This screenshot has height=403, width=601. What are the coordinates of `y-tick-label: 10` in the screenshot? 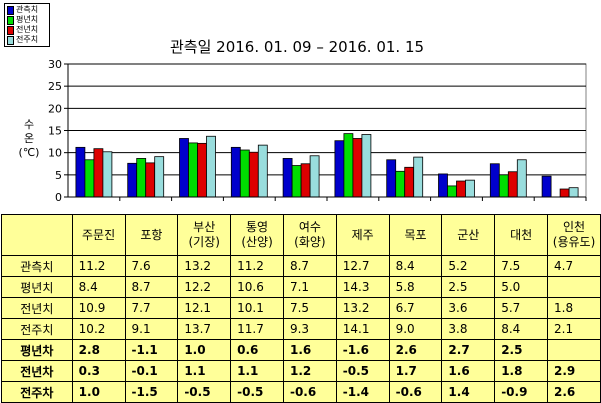 It's located at (55, 153).